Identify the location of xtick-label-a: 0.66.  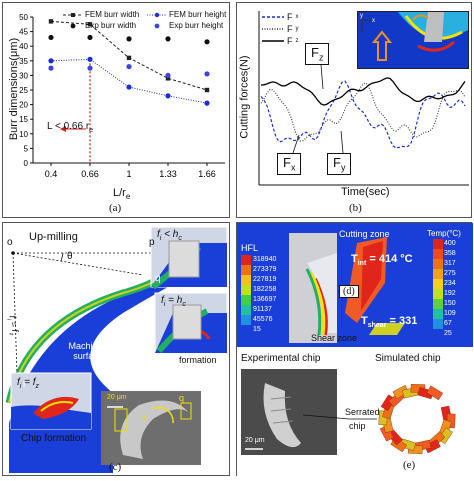
(90, 174).